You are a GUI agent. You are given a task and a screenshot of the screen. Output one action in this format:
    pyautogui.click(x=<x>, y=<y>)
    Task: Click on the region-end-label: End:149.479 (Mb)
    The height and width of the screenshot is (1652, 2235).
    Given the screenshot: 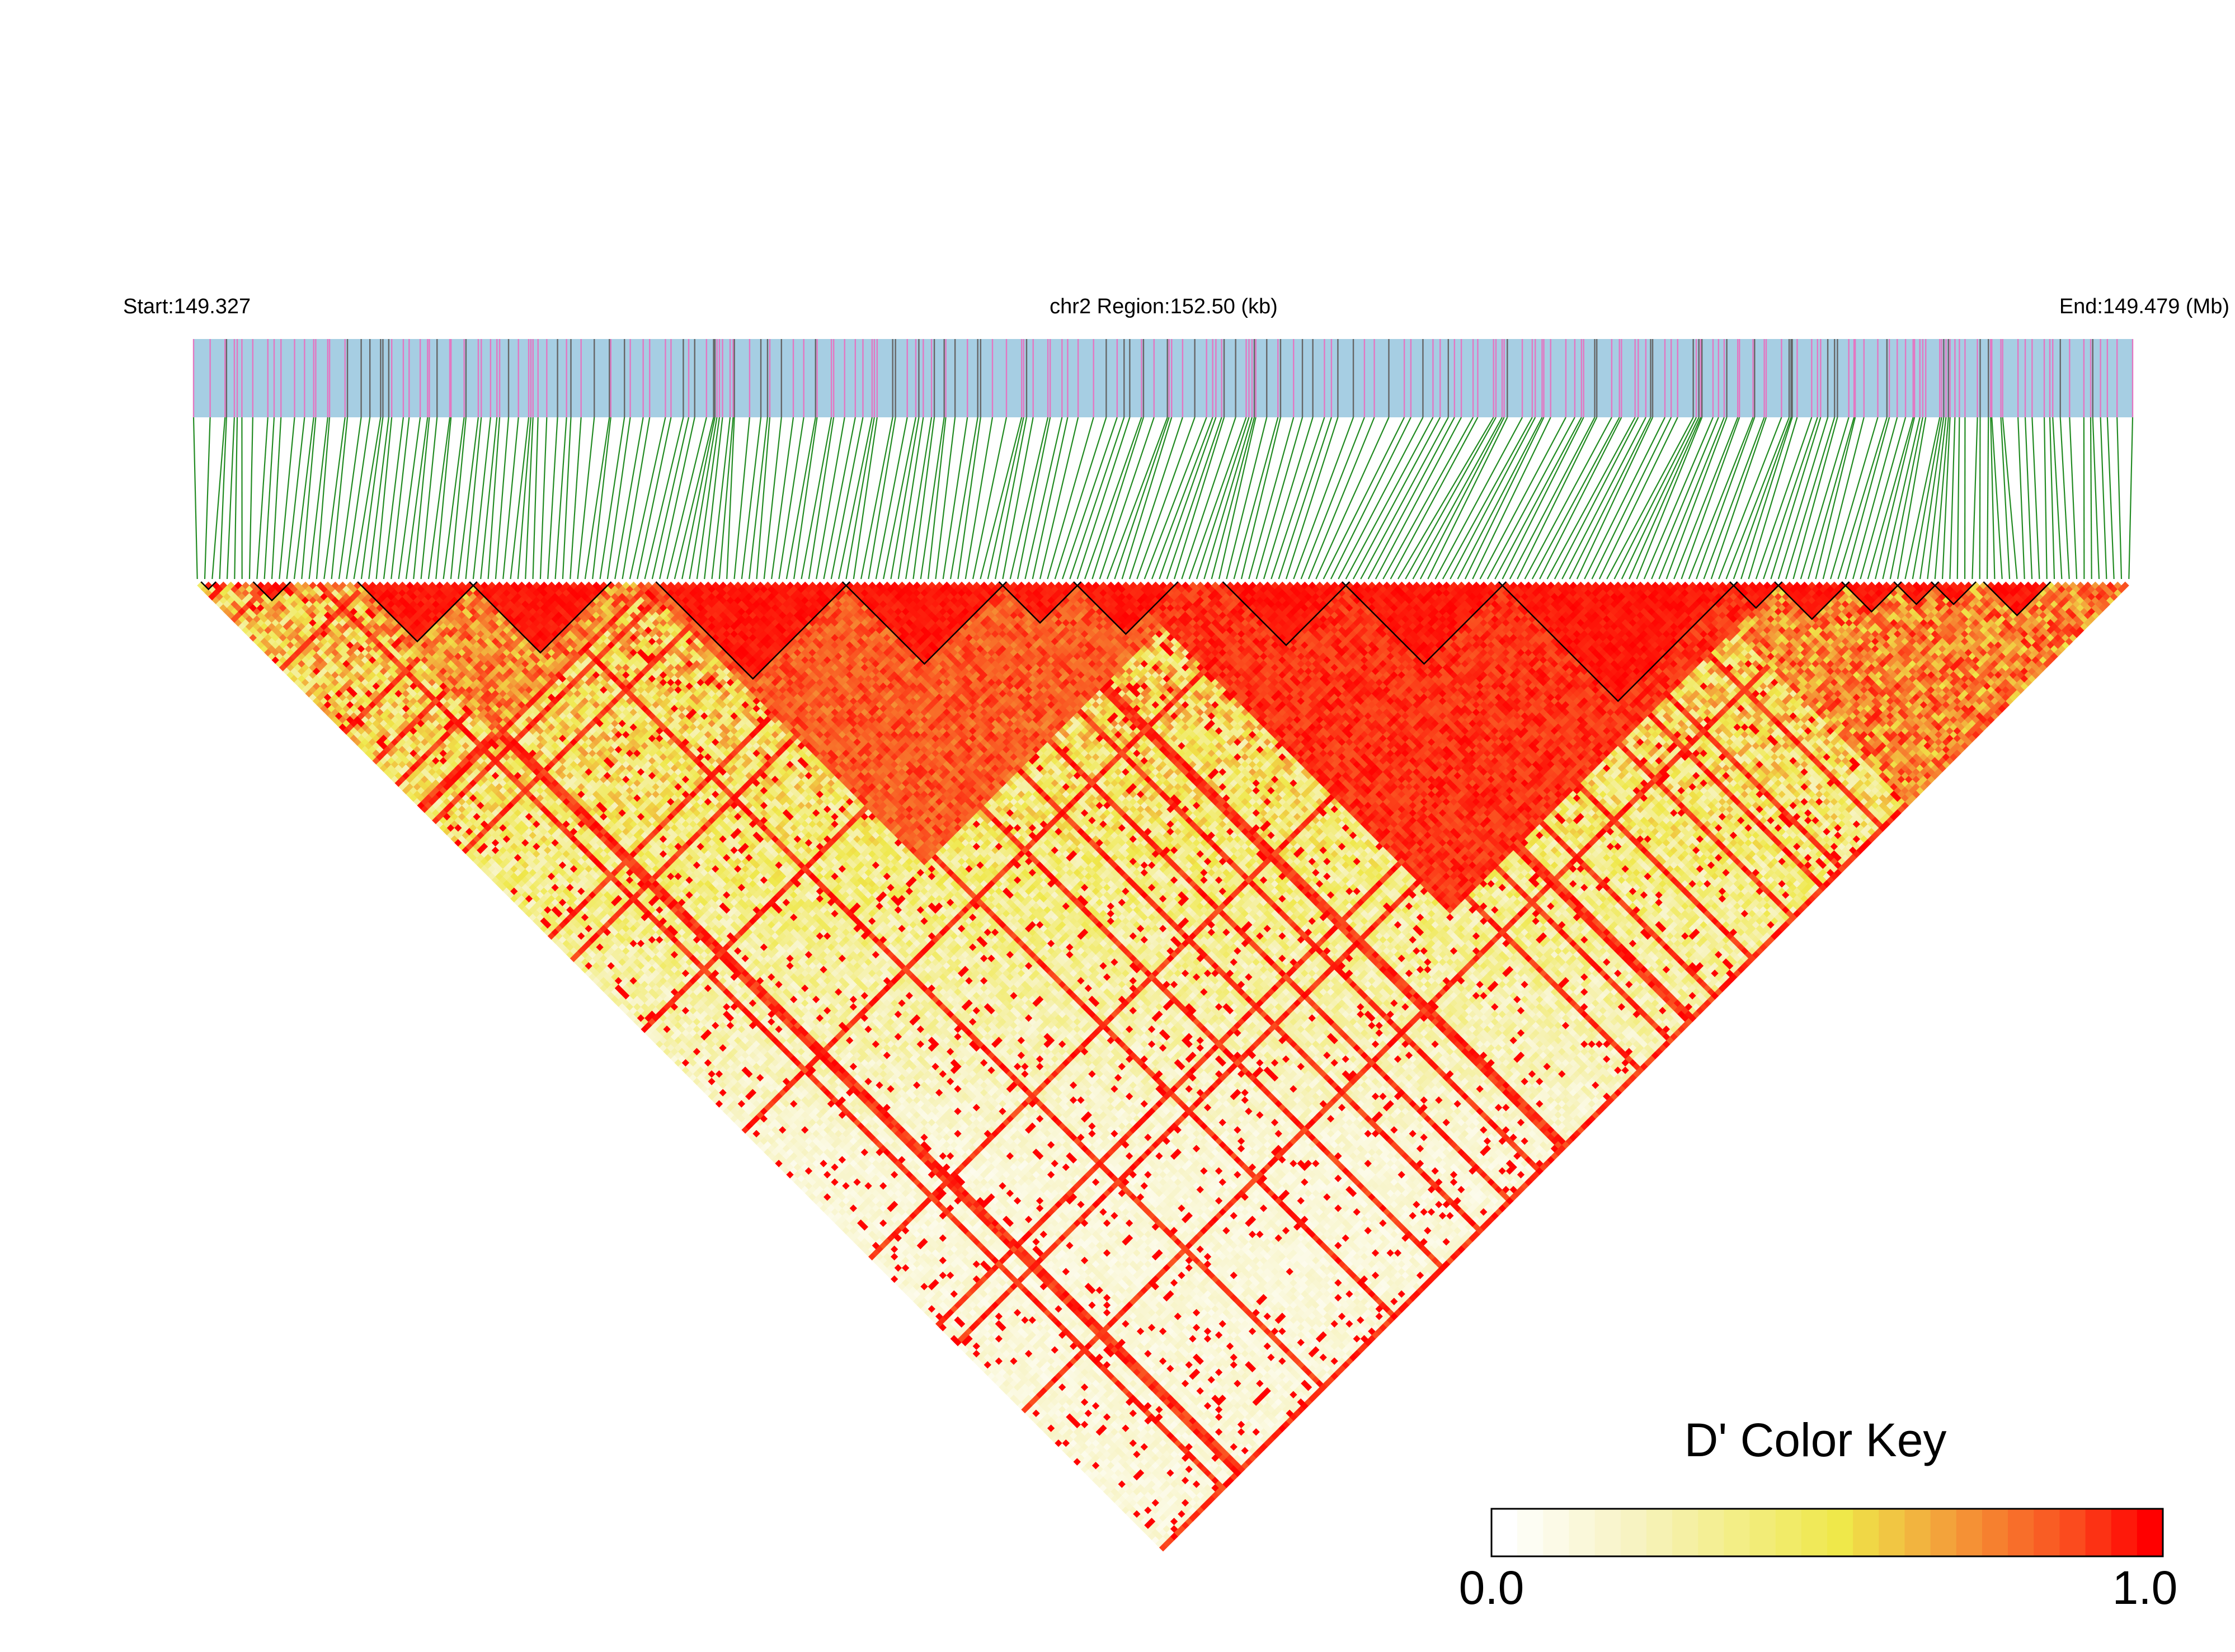 What is the action you would take?
    pyautogui.click(x=2144, y=306)
    